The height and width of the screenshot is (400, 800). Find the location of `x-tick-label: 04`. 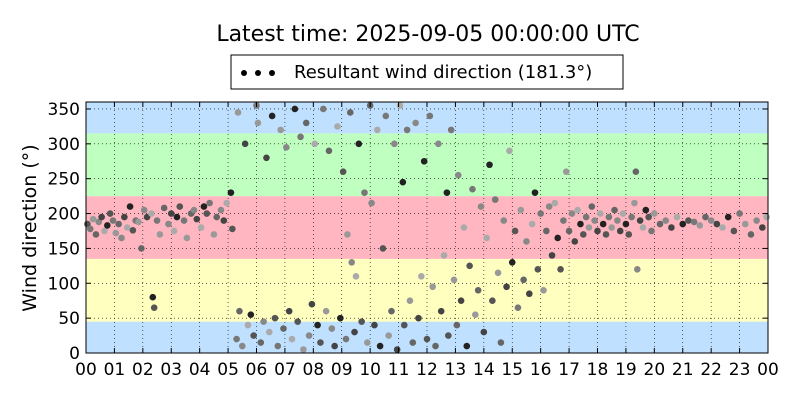

x-tick-label: 04 is located at coordinates (200, 370).